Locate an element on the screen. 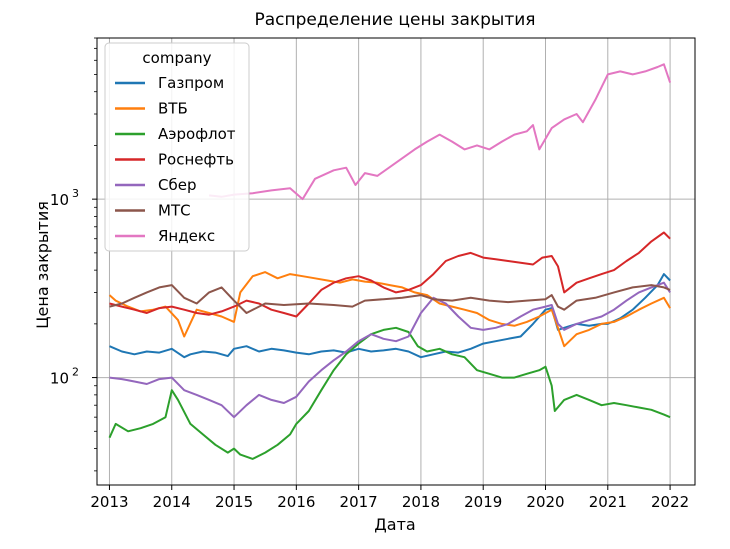  x-tick-label: 2016 is located at coordinates (296, 502).